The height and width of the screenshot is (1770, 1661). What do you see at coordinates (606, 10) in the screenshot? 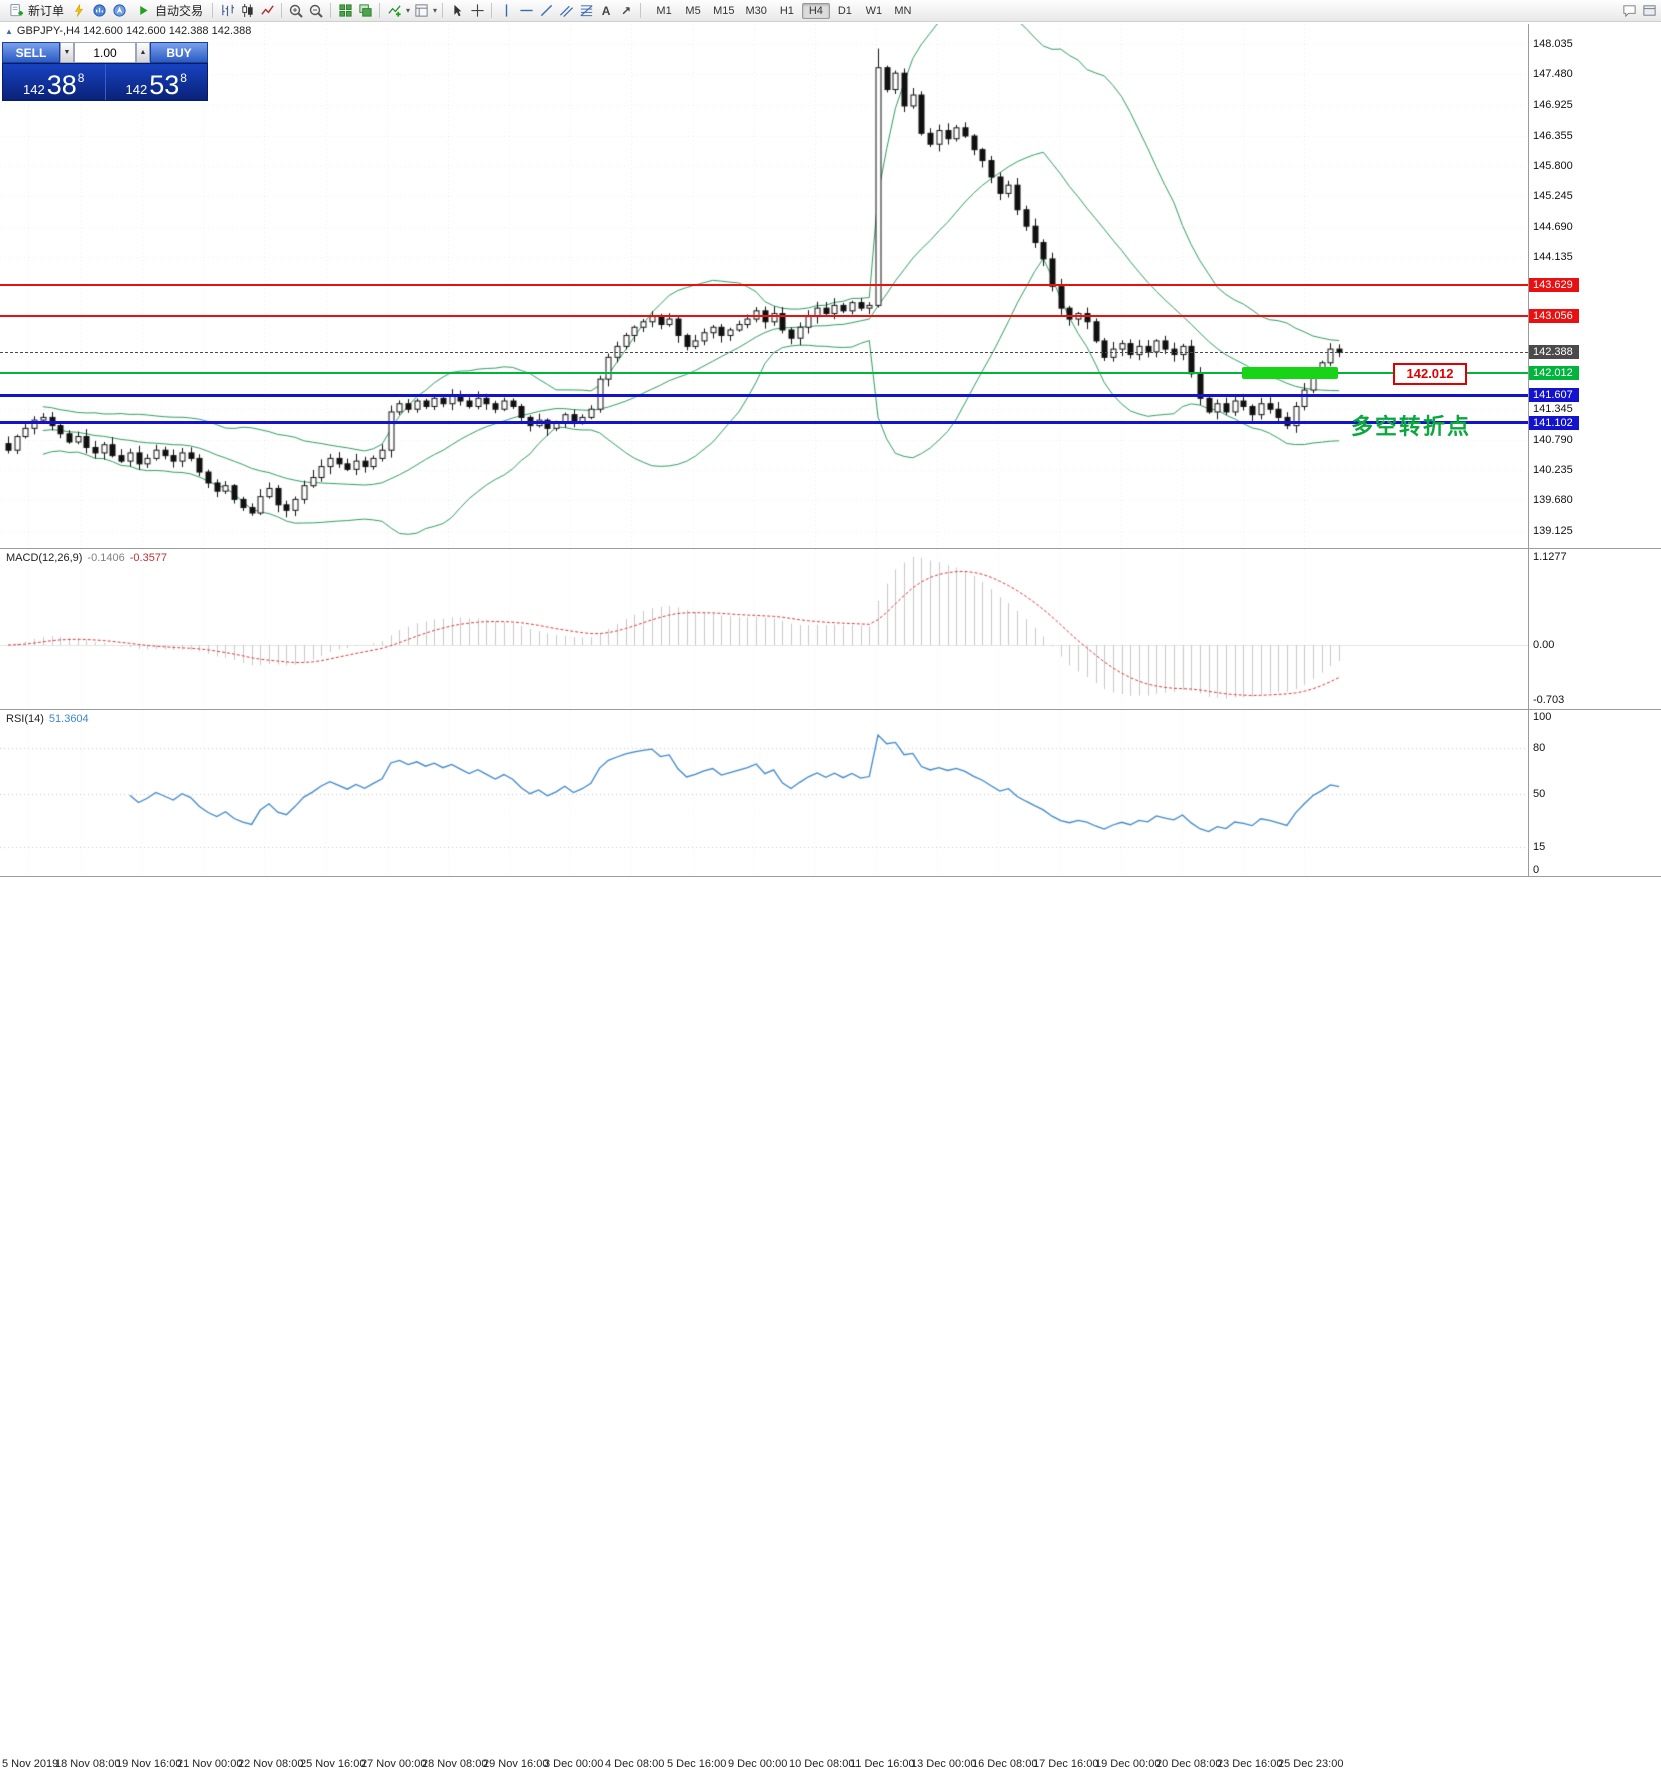
I see `text-tool-icon: A` at bounding box center [606, 10].